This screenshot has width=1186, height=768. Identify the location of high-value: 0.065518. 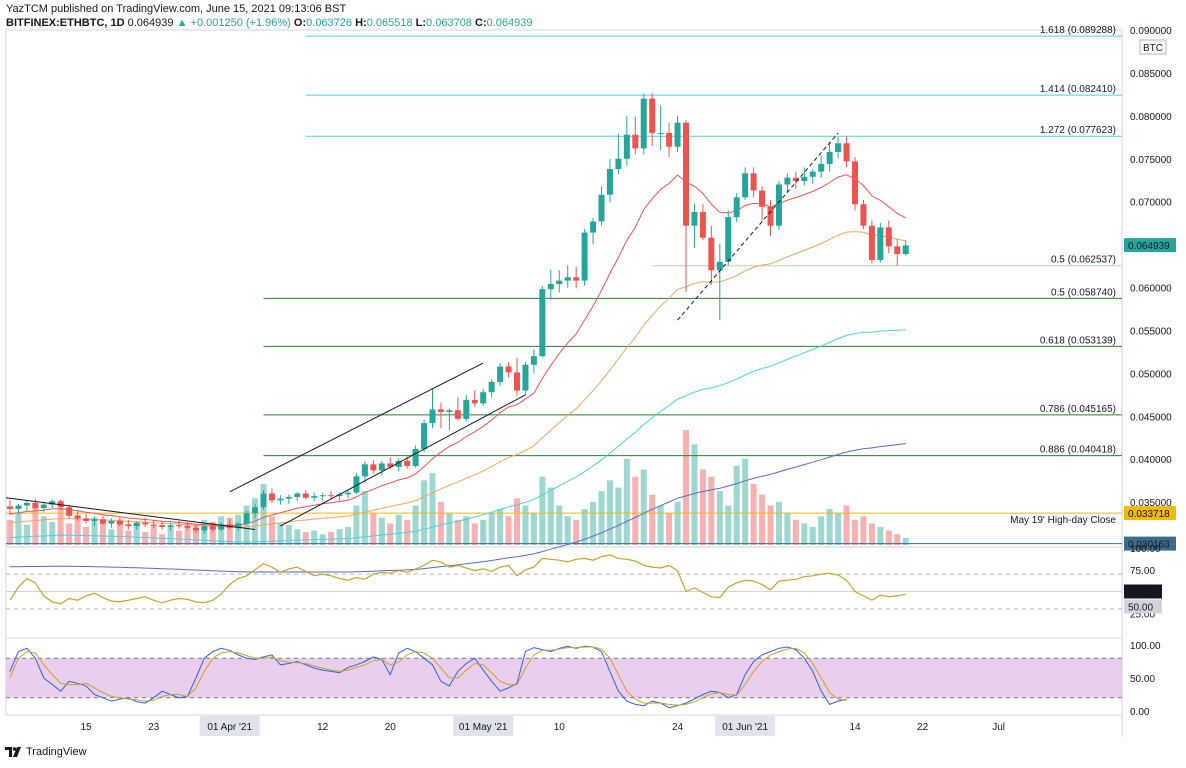
(389, 23).